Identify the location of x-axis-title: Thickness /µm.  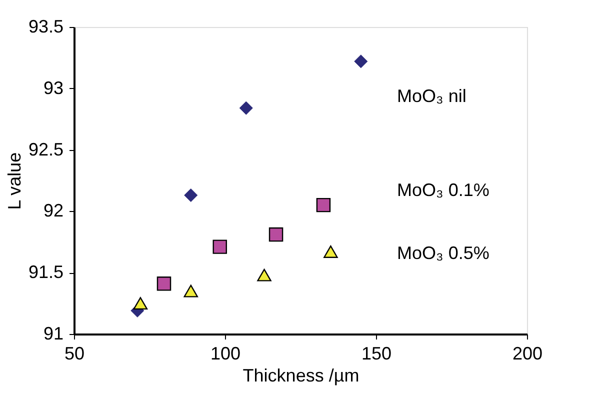
(301, 376).